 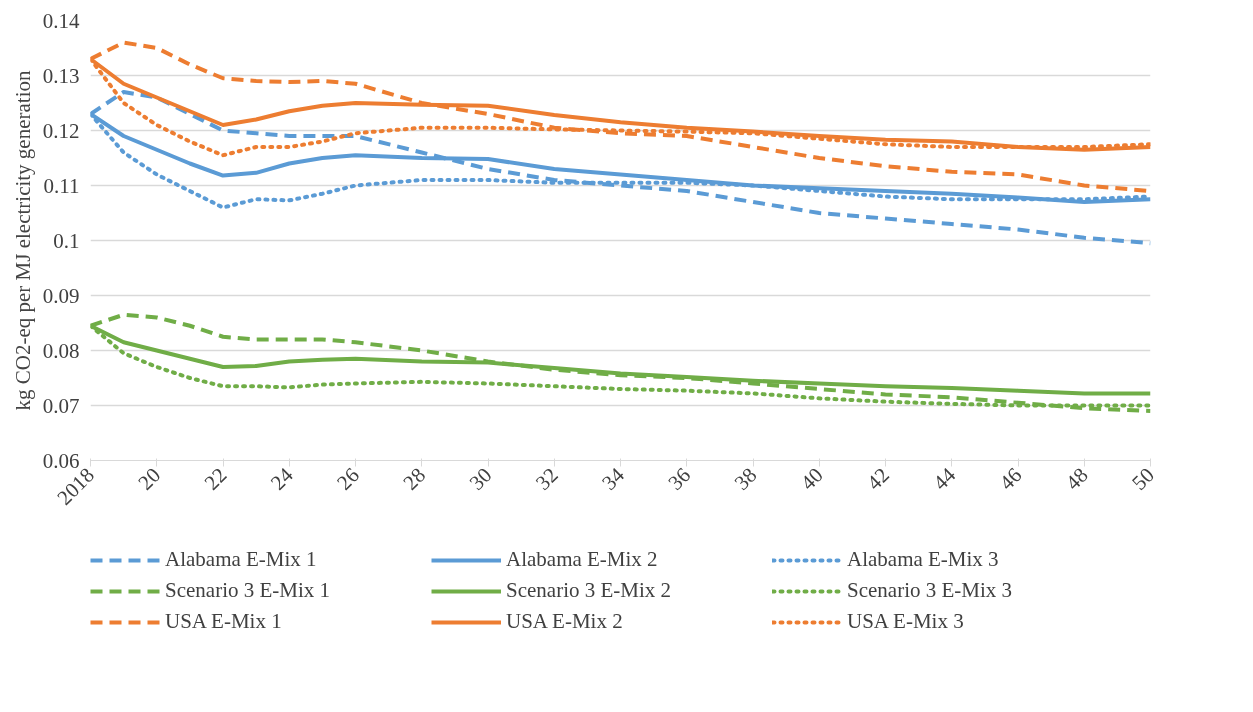 I want to click on x-tick-label: 50, so click(x=1143, y=479).